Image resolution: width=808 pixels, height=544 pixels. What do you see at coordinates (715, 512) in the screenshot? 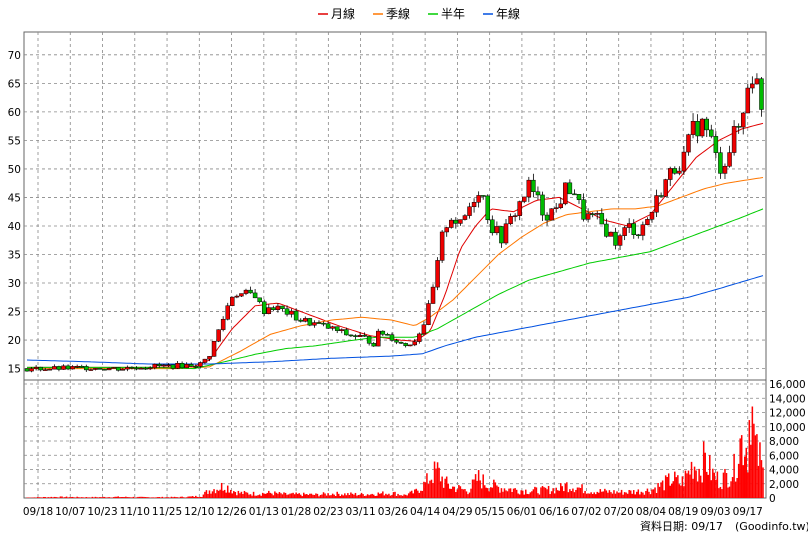
I see `date-tick-label: 09/03` at bounding box center [715, 512].